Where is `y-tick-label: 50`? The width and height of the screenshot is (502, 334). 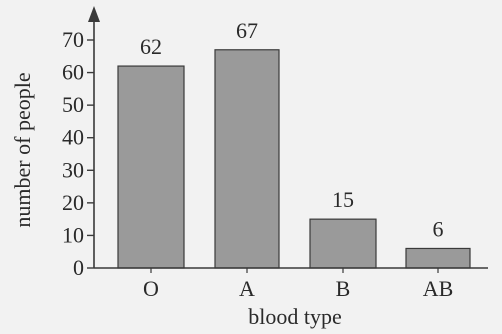
y-tick-label: 50 is located at coordinates (73, 104).